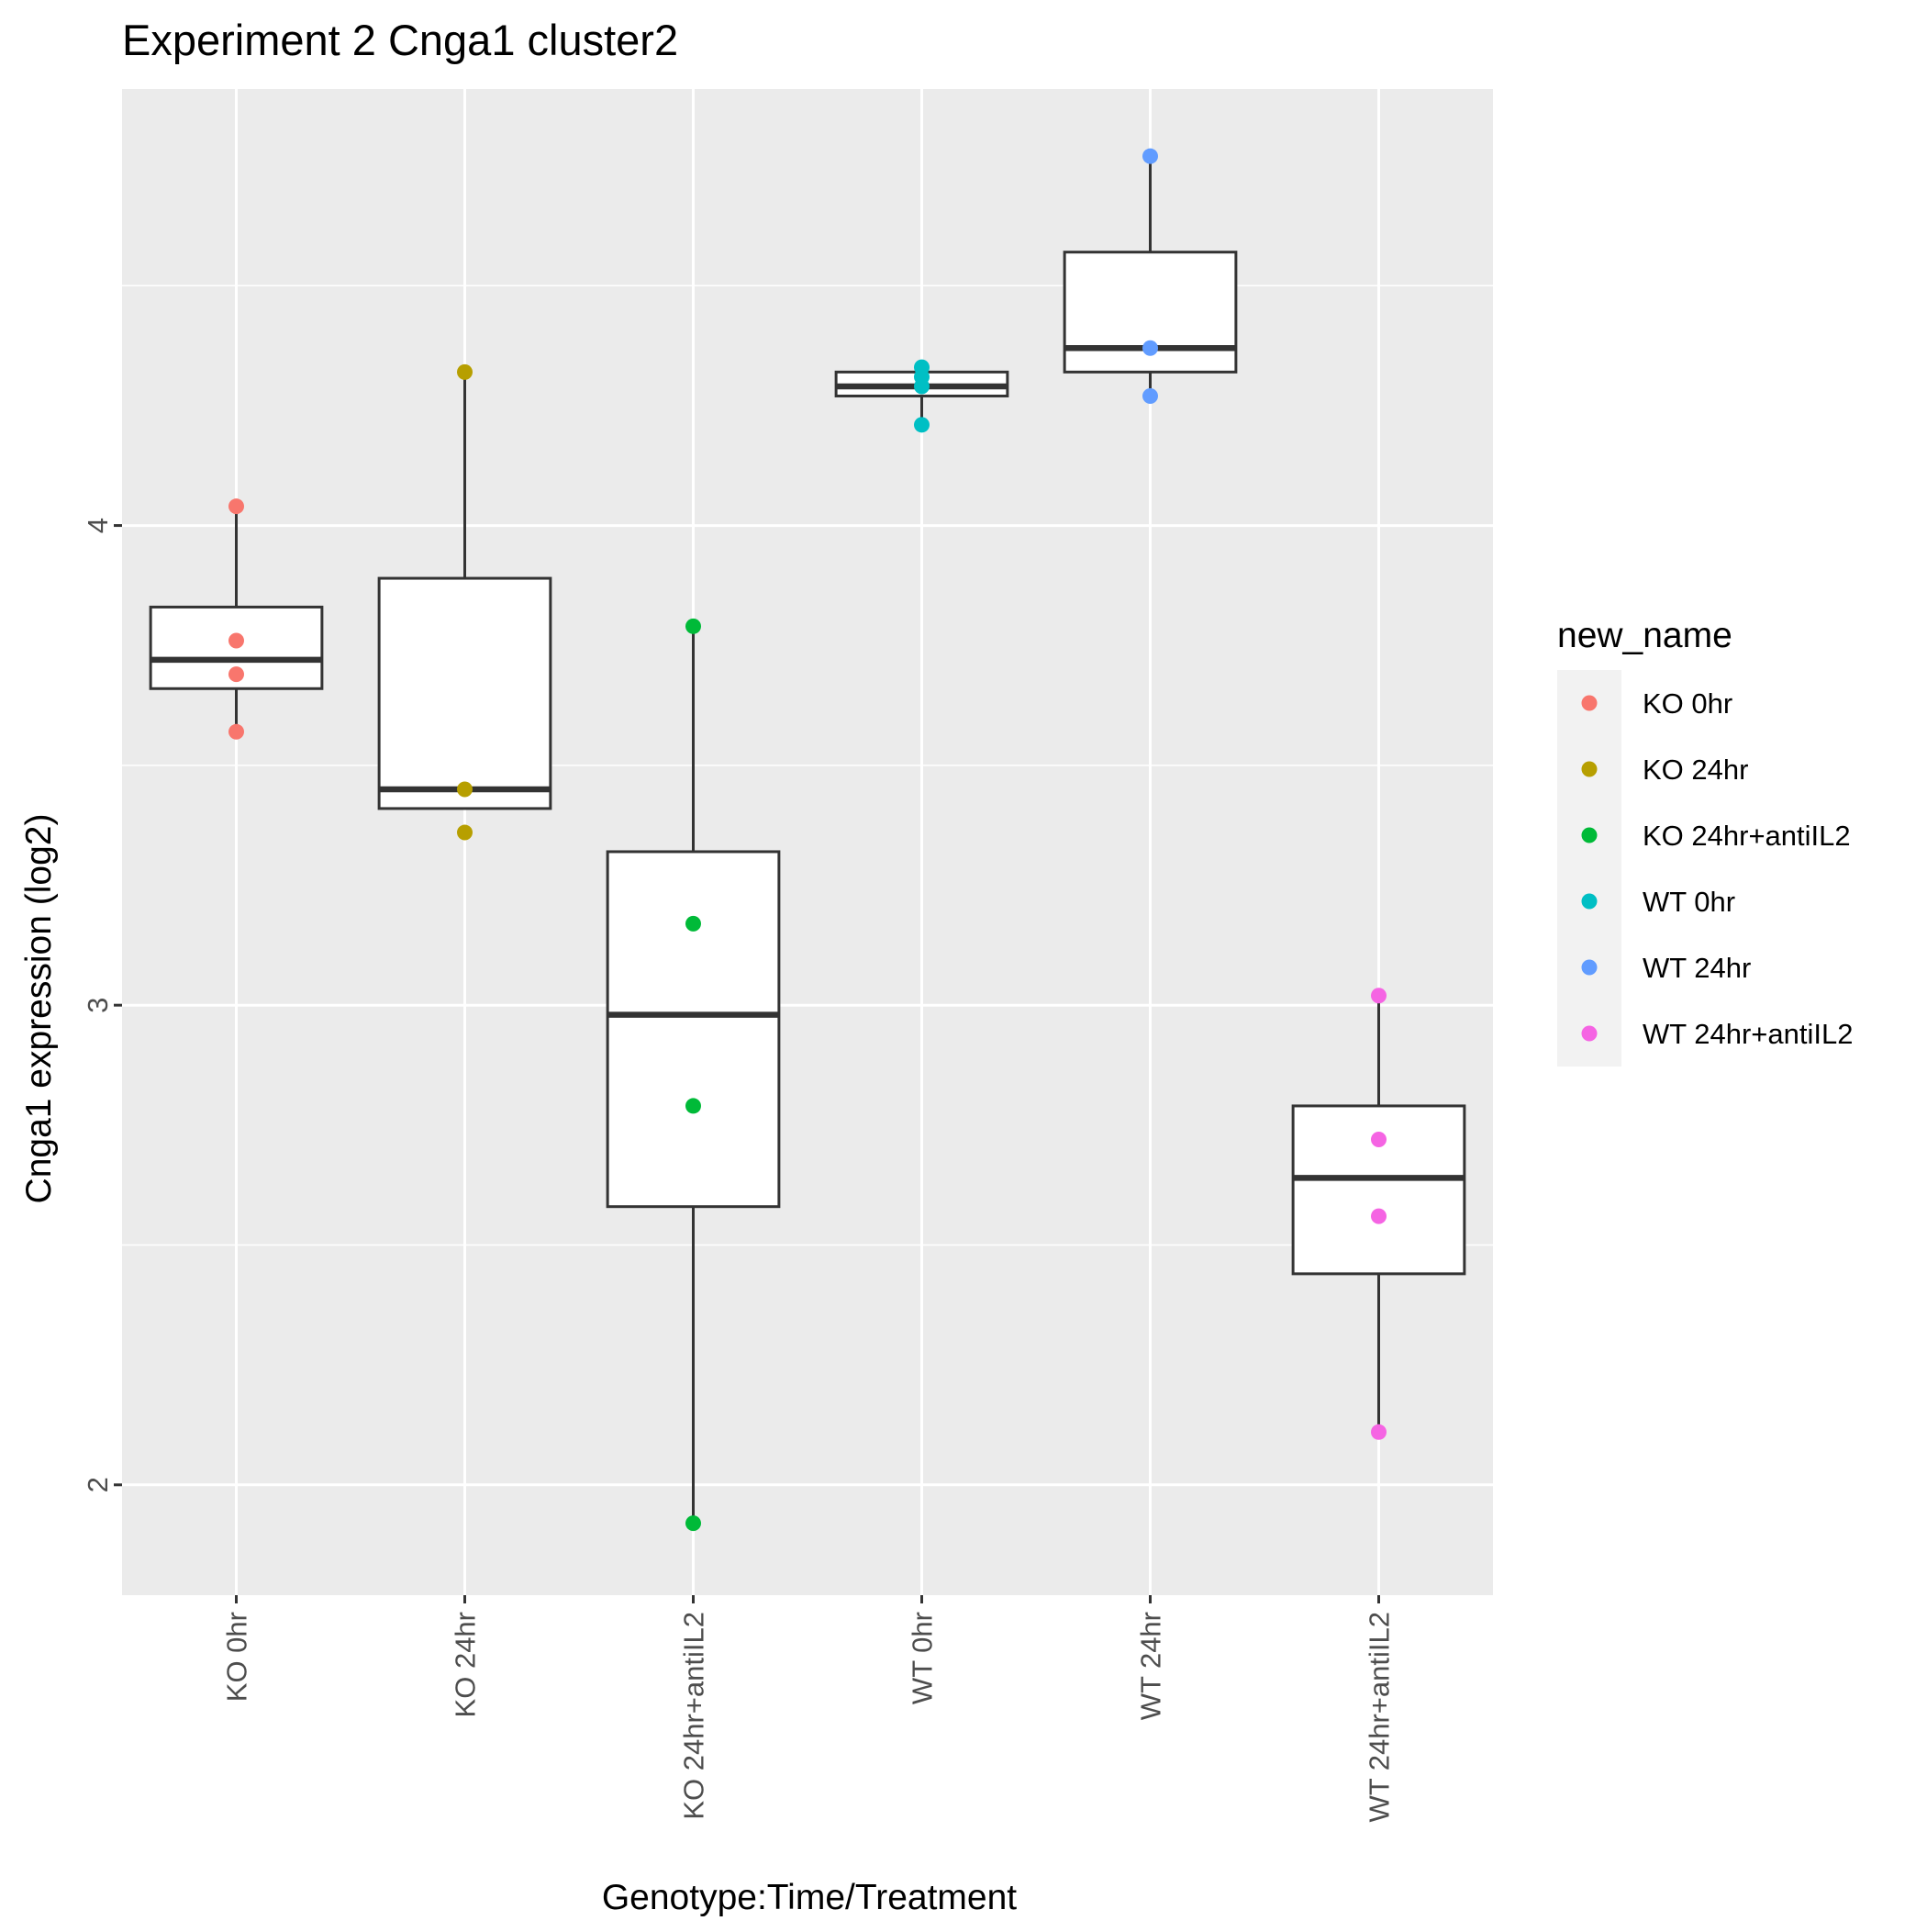  I want to click on x-tick-label: WT 24hr+antiIL2, so click(1380, 1717).